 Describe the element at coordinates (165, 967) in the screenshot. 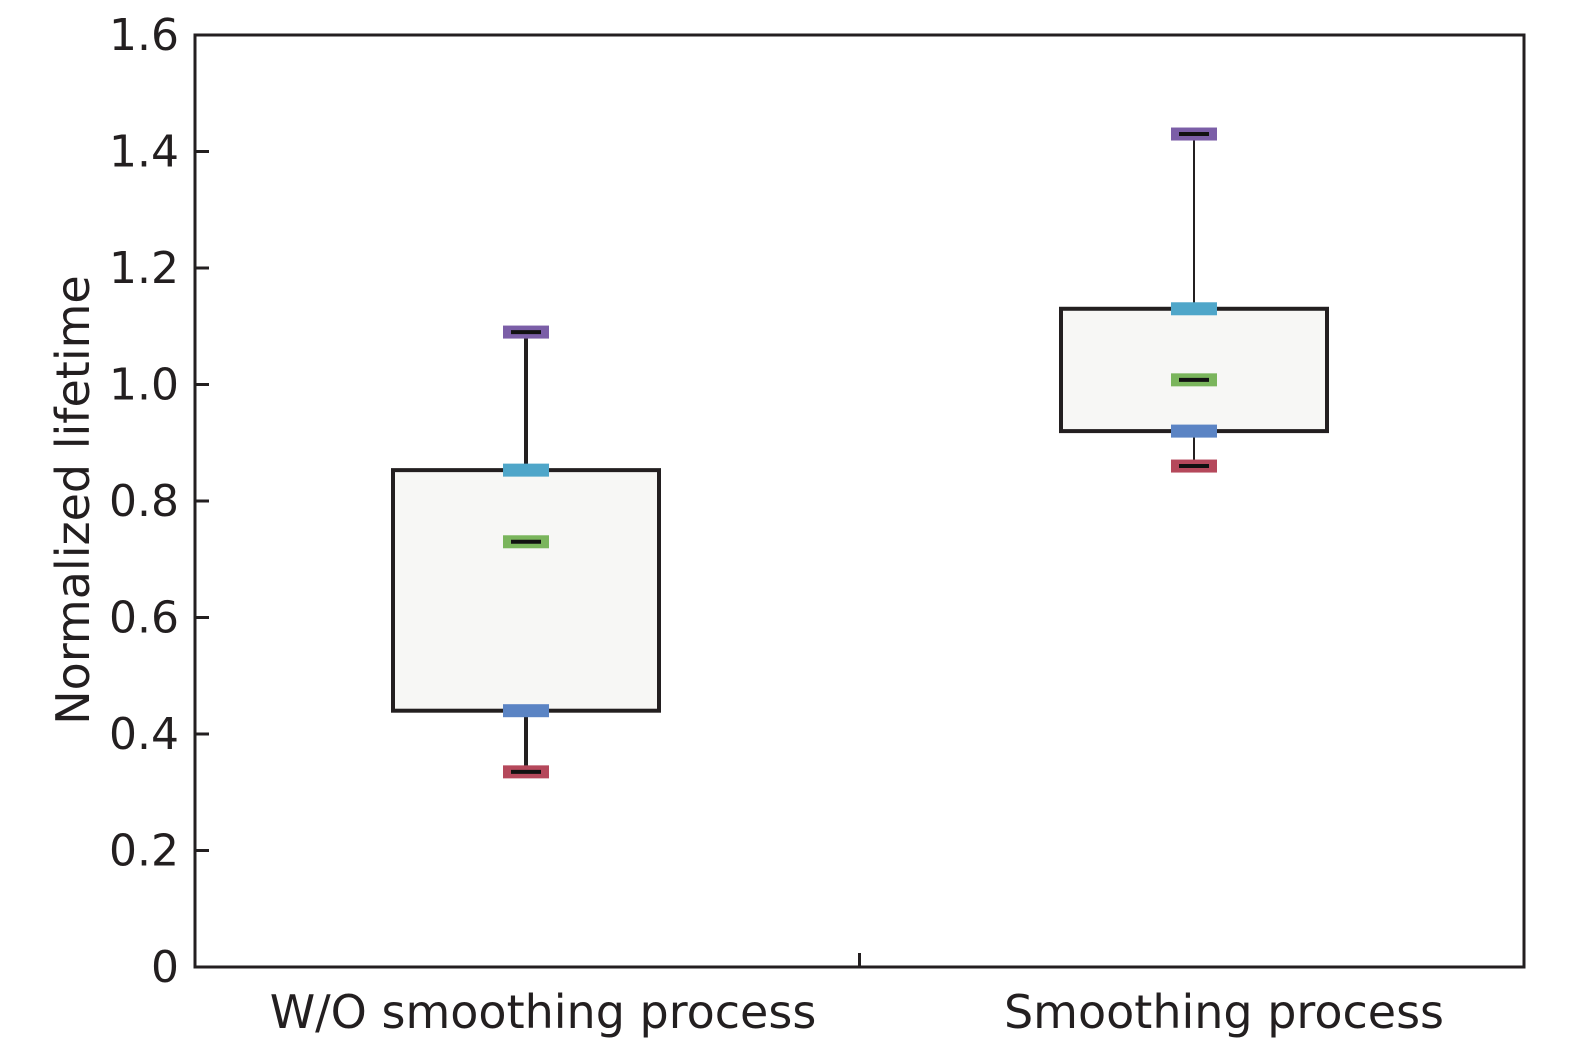

I see `y-tick-label: 0` at that location.